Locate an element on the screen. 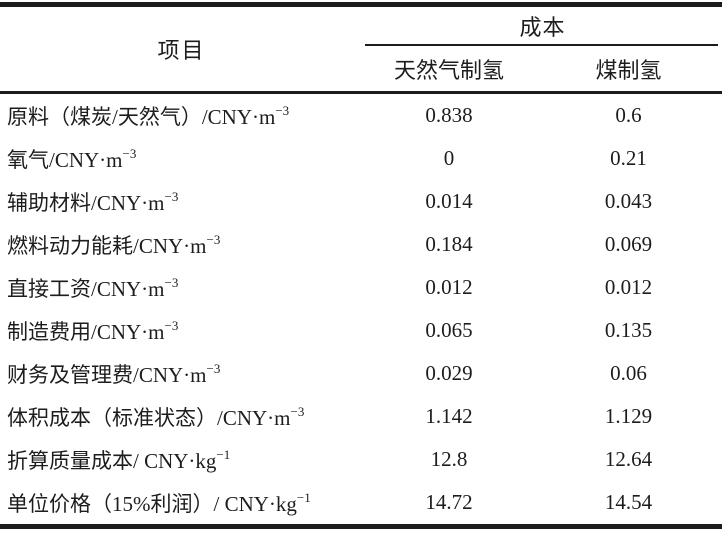  row-label: 财务及管理费/CNY·m−3 is located at coordinates (181, 374).